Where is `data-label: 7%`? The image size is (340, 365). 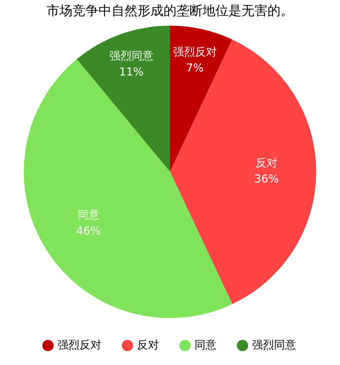
data-label: 7% is located at coordinates (195, 67).